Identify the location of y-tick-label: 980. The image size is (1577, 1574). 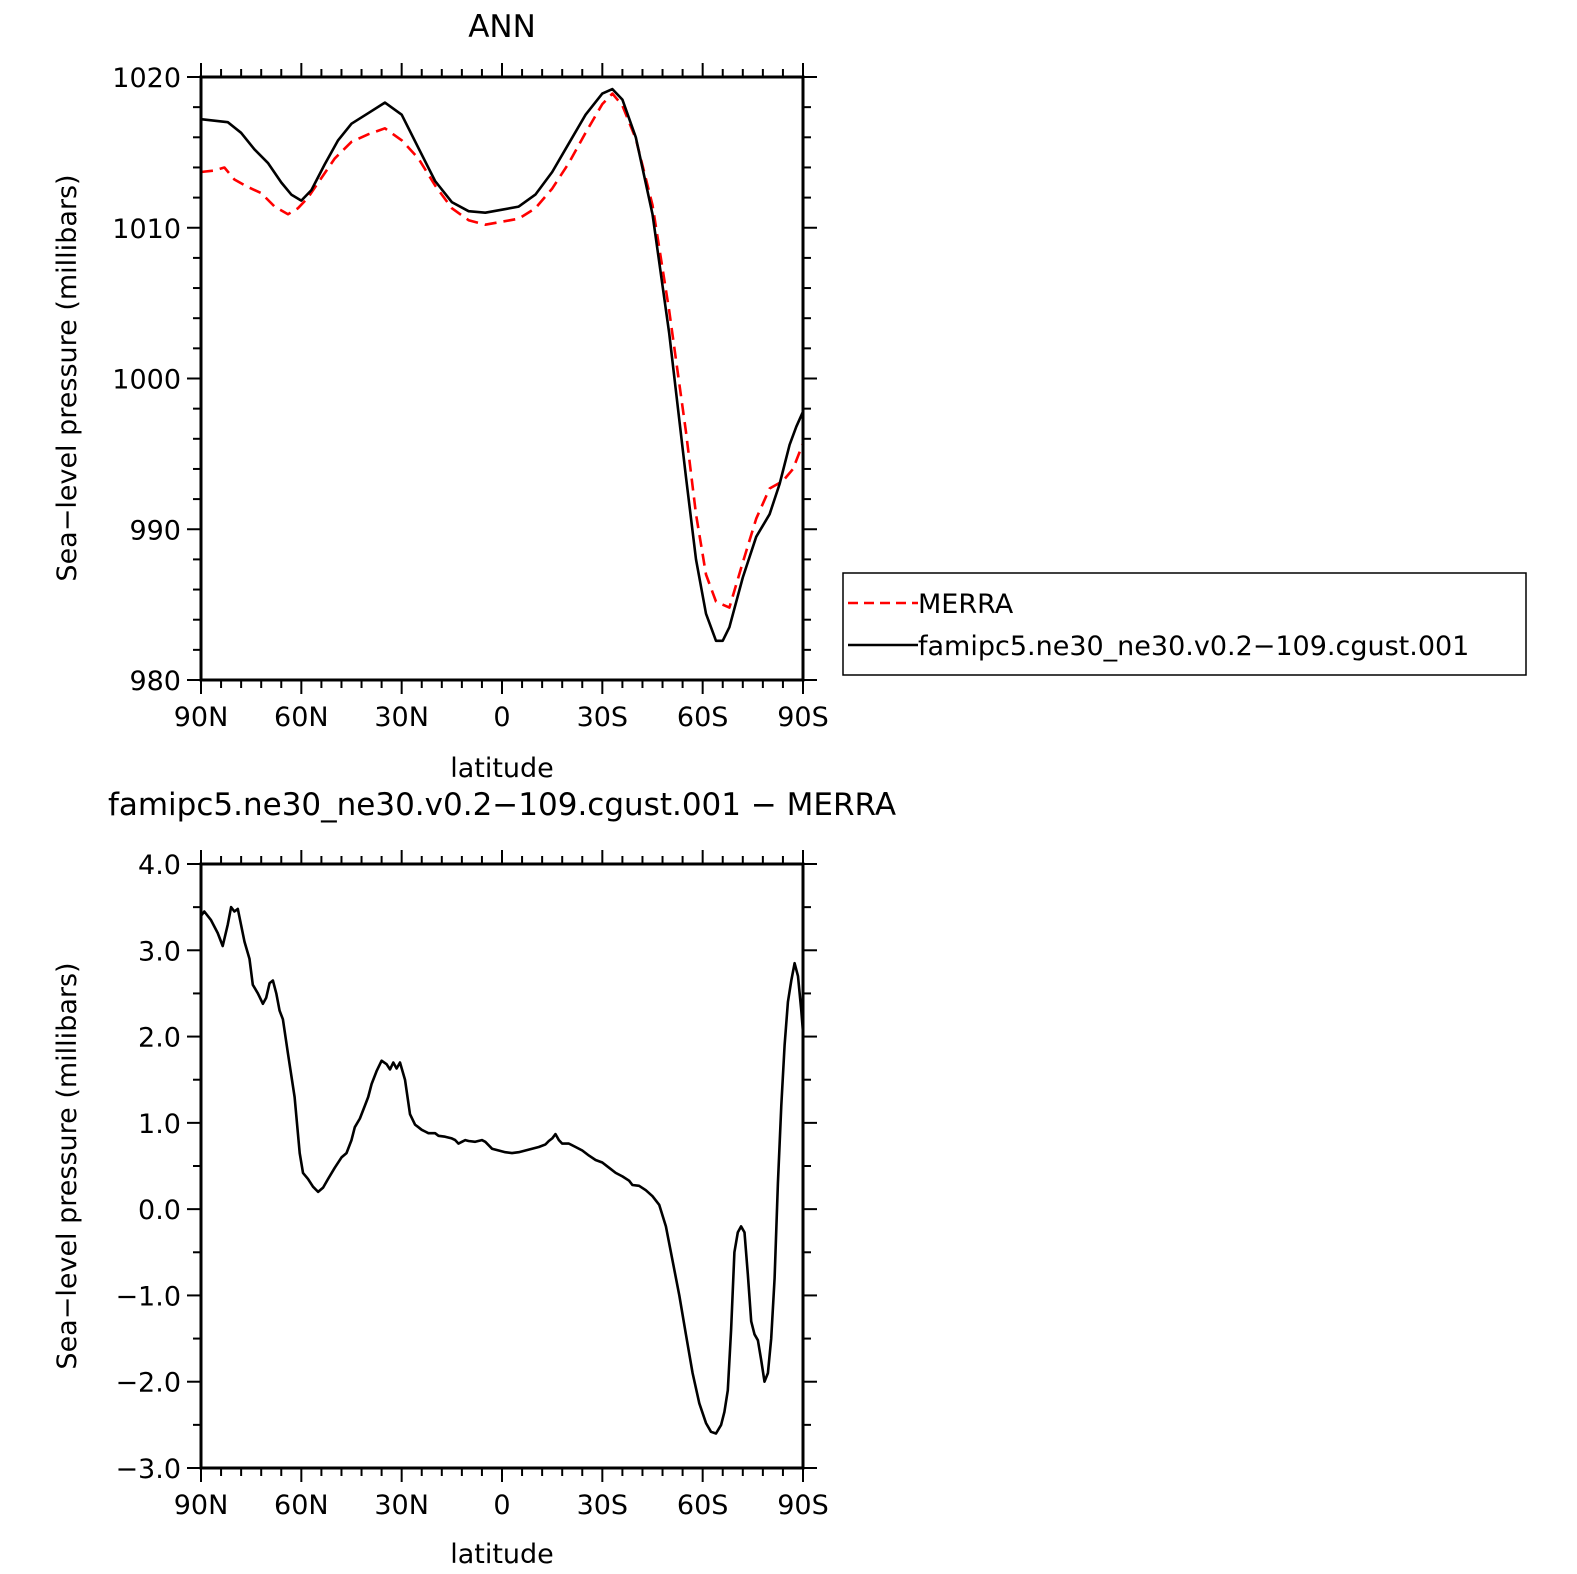
(155, 681).